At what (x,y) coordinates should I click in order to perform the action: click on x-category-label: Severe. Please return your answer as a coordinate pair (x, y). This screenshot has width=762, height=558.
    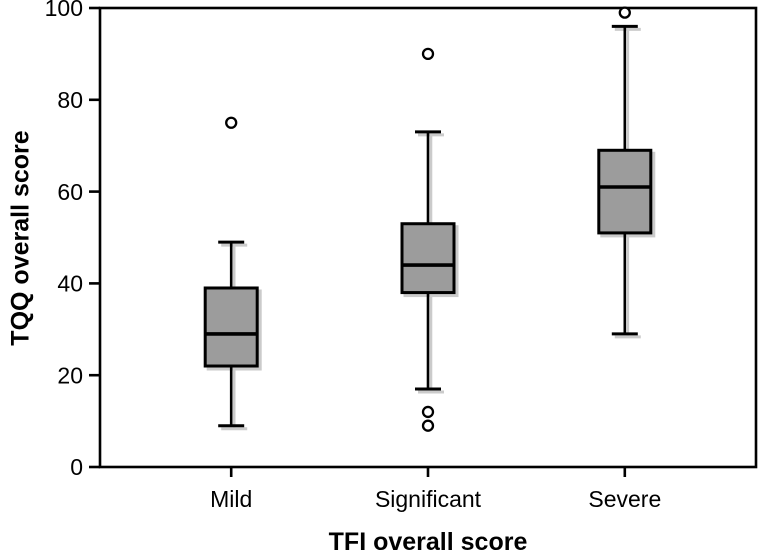
    Looking at the image, I should click on (624, 499).